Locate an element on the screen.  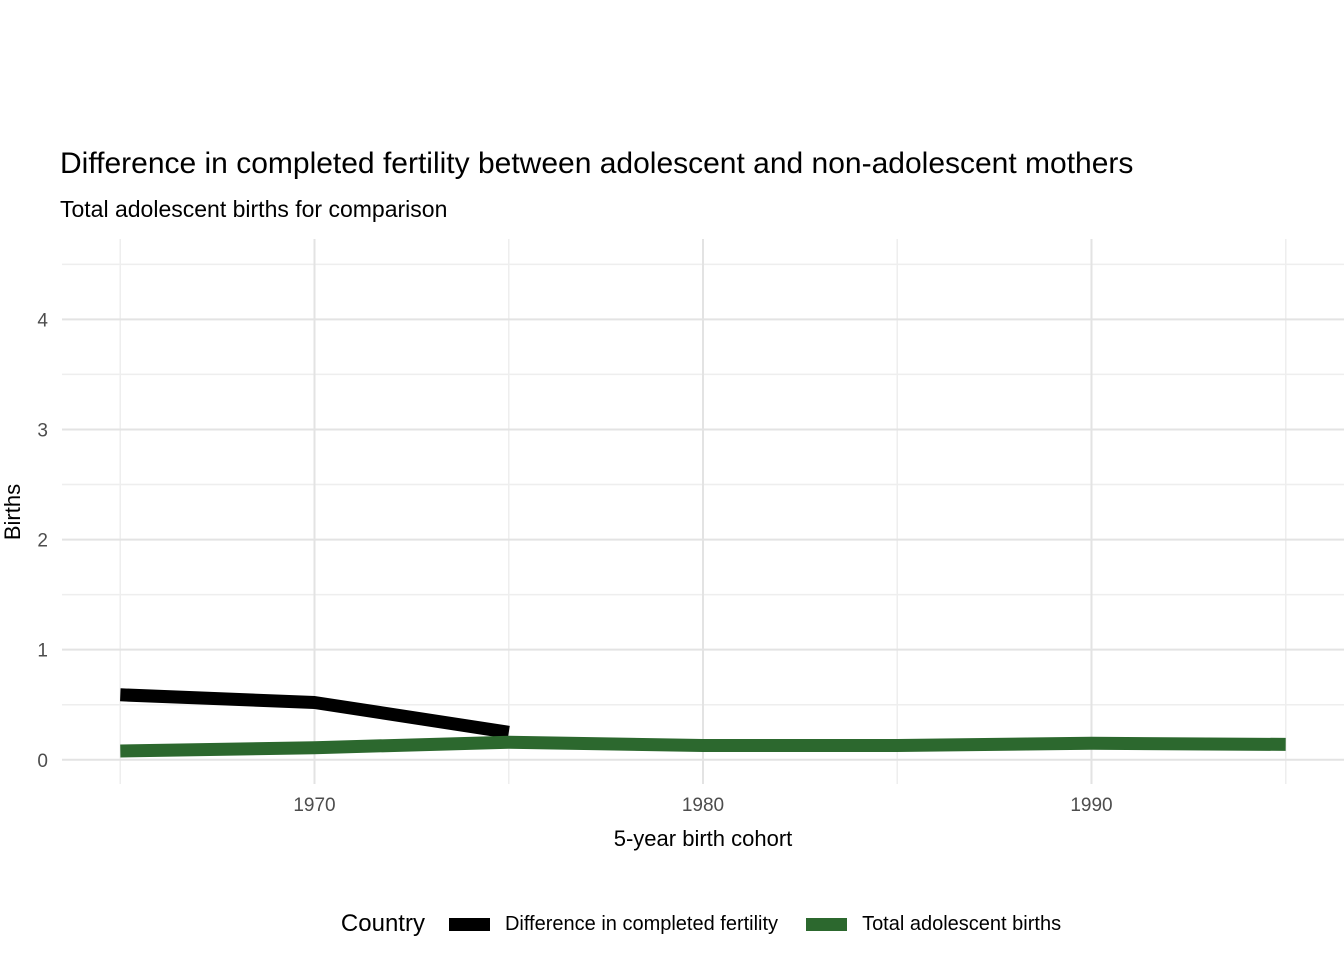
y-tick-label: 2 is located at coordinates (42, 541).